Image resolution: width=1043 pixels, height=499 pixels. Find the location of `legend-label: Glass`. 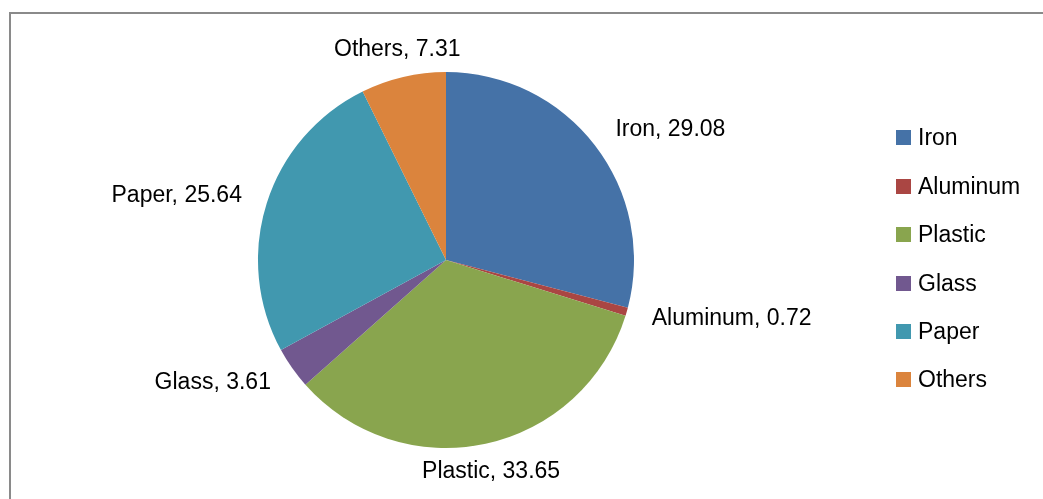

legend-label: Glass is located at coordinates (947, 283).